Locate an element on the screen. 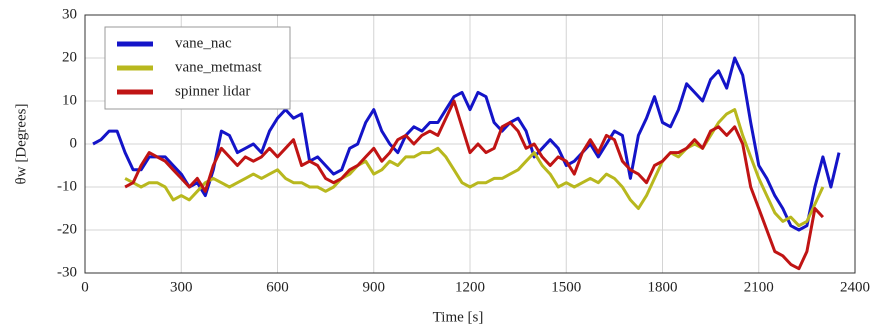  y-tick-label: 20 is located at coordinates (69, 57).